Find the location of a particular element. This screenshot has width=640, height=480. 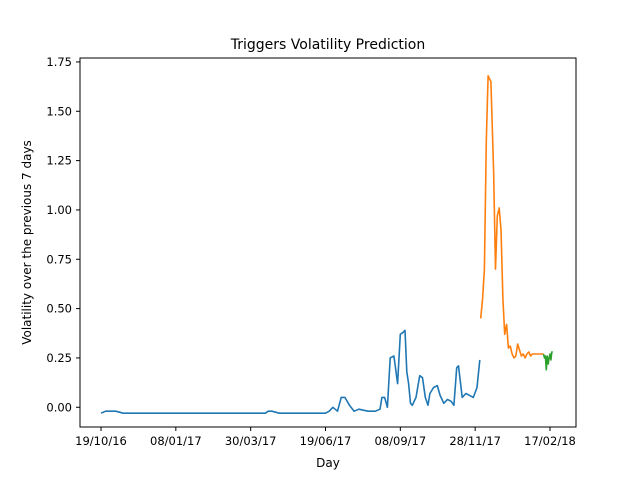

x-tick-label: 30/03/17 is located at coordinates (251, 441).